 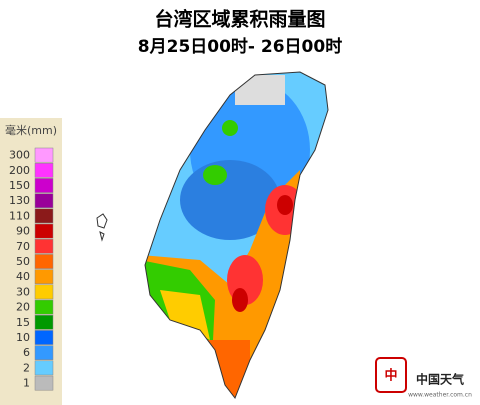 What do you see at coordinates (440, 395) in the screenshot?
I see `logo-url: www.weather.com.cn` at bounding box center [440, 395].